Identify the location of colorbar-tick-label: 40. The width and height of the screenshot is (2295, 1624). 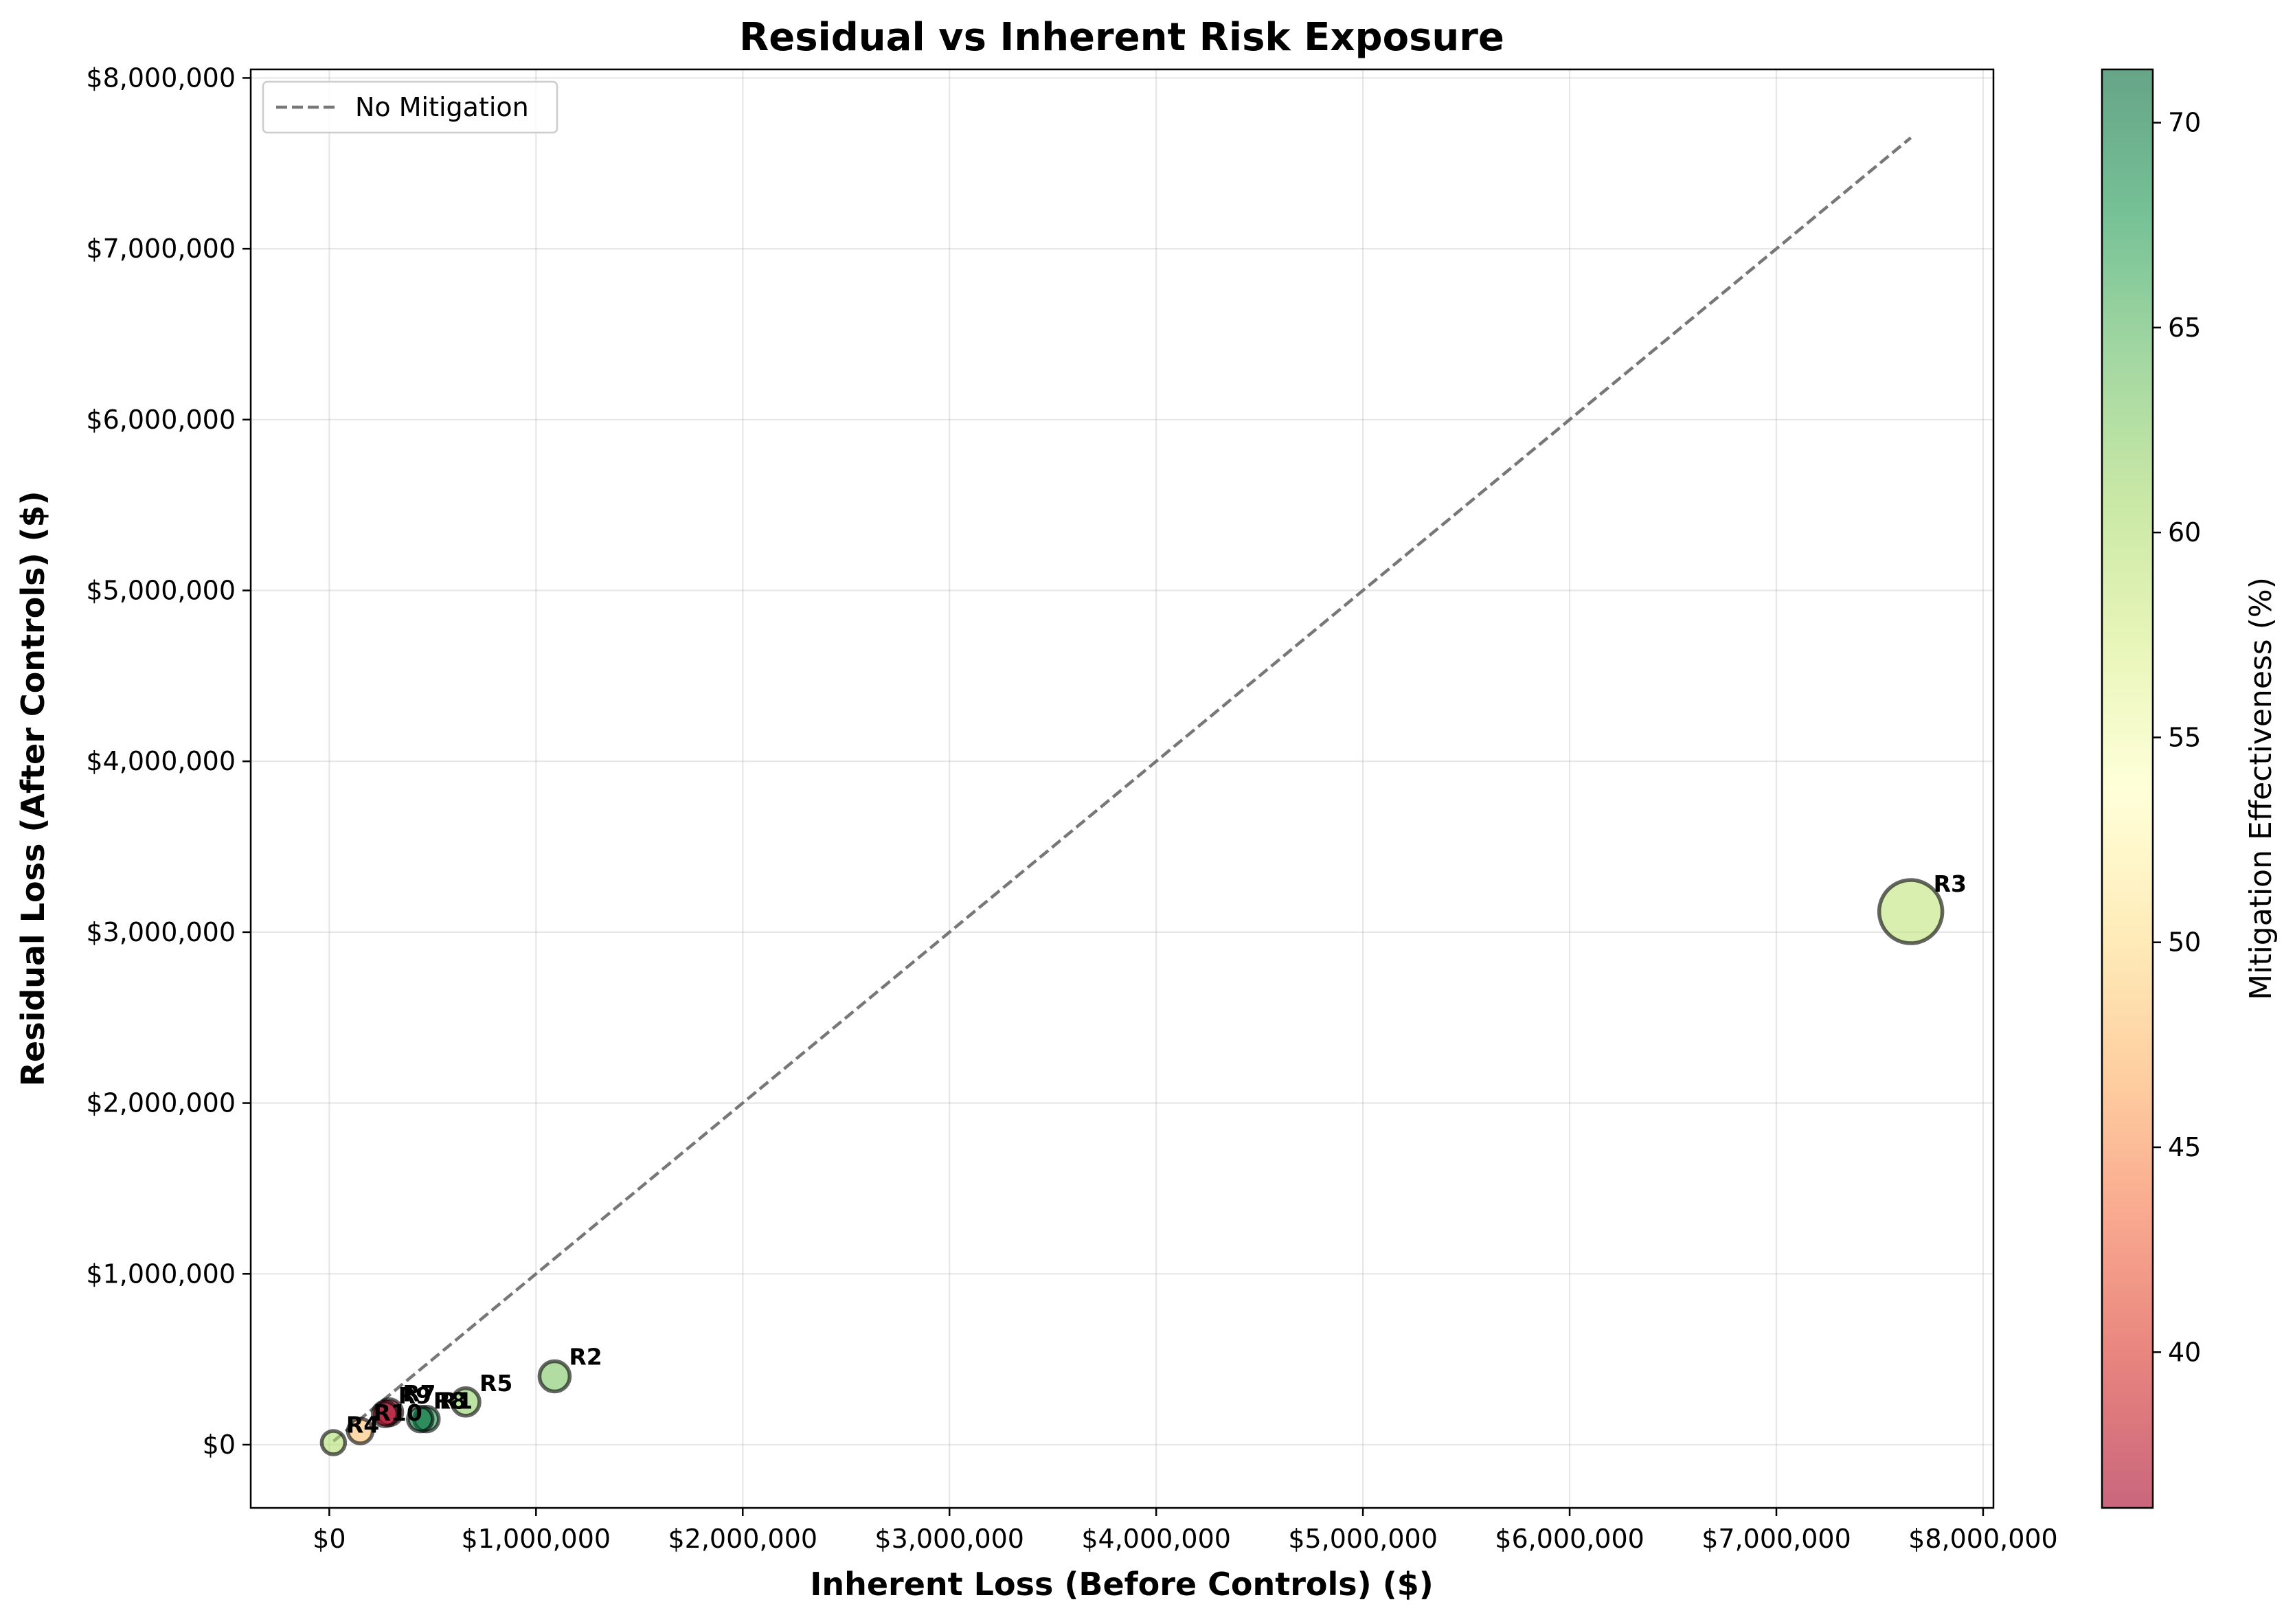
(2184, 1352).